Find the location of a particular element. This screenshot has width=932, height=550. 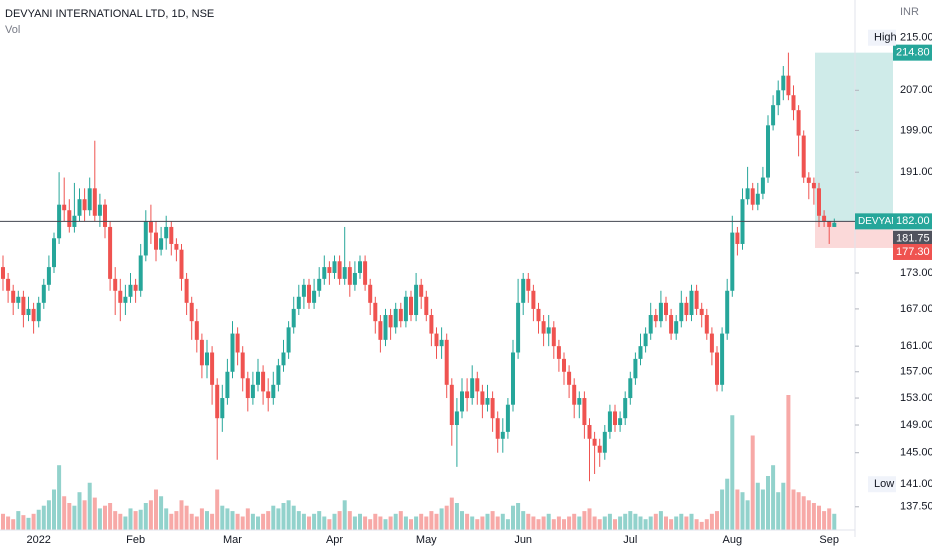

y-tick-label: 191.00 is located at coordinates (916, 172).